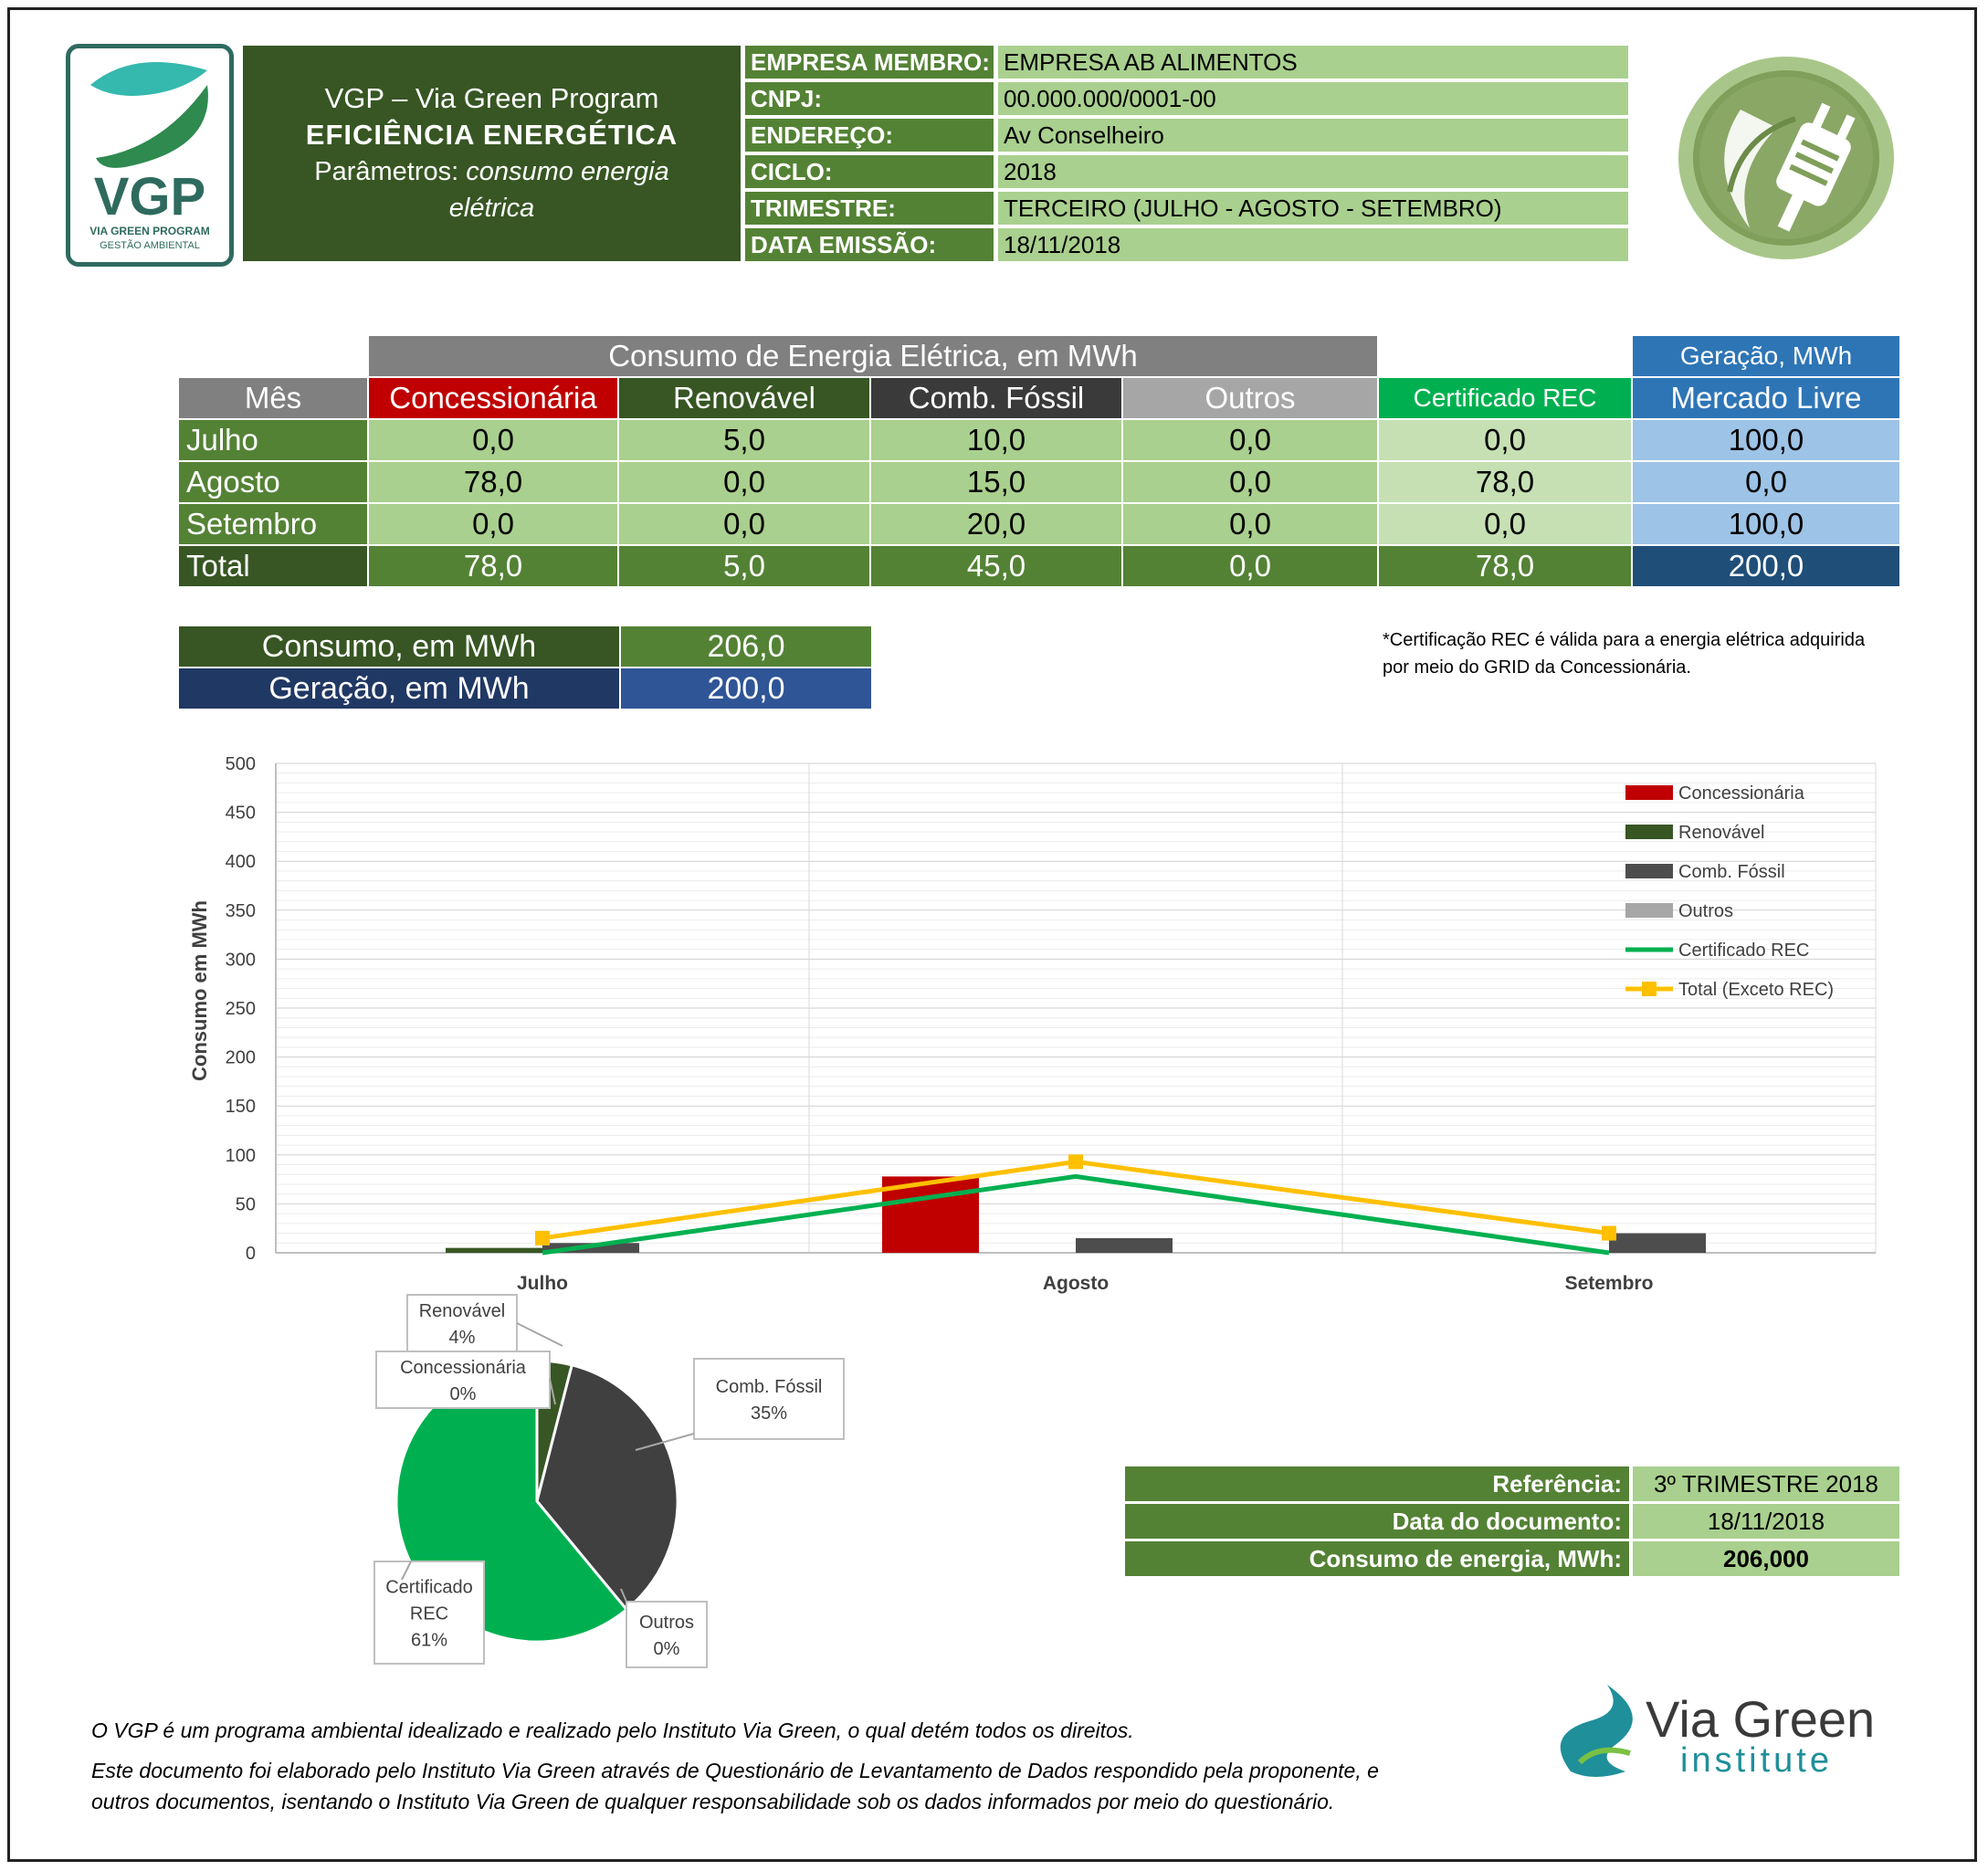 Image resolution: width=1988 pixels, height=1871 pixels. What do you see at coordinates (149, 231) in the screenshot?
I see `logo-sub1: VIA GREEN PROGRAM` at bounding box center [149, 231].